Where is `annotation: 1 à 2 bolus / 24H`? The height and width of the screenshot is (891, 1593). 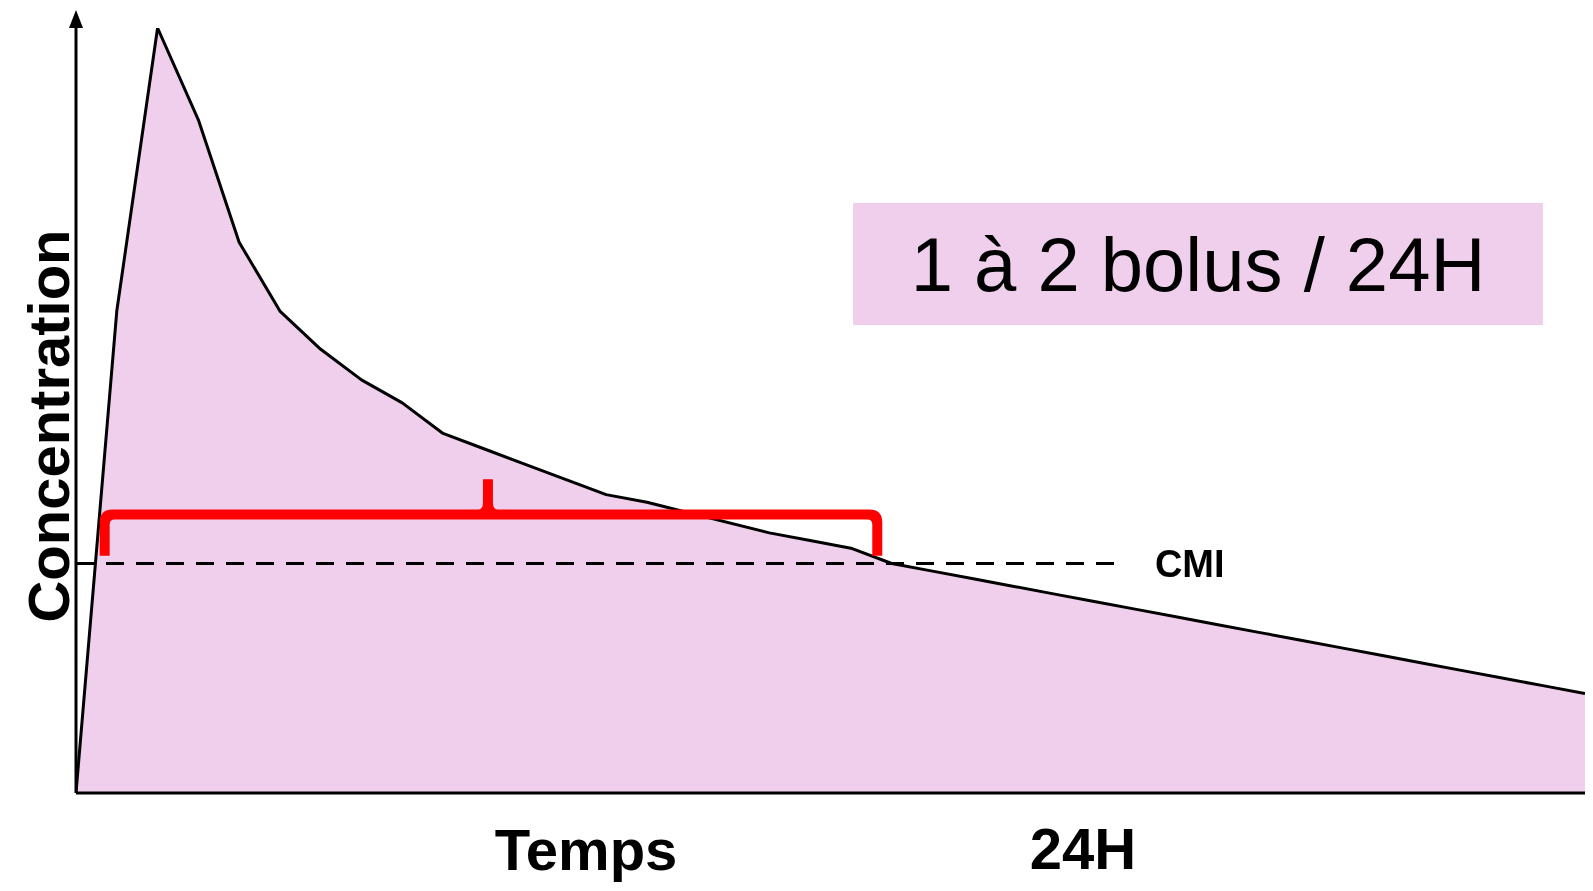
annotation: 1 à 2 bolus / 24H is located at coordinates (1198, 264).